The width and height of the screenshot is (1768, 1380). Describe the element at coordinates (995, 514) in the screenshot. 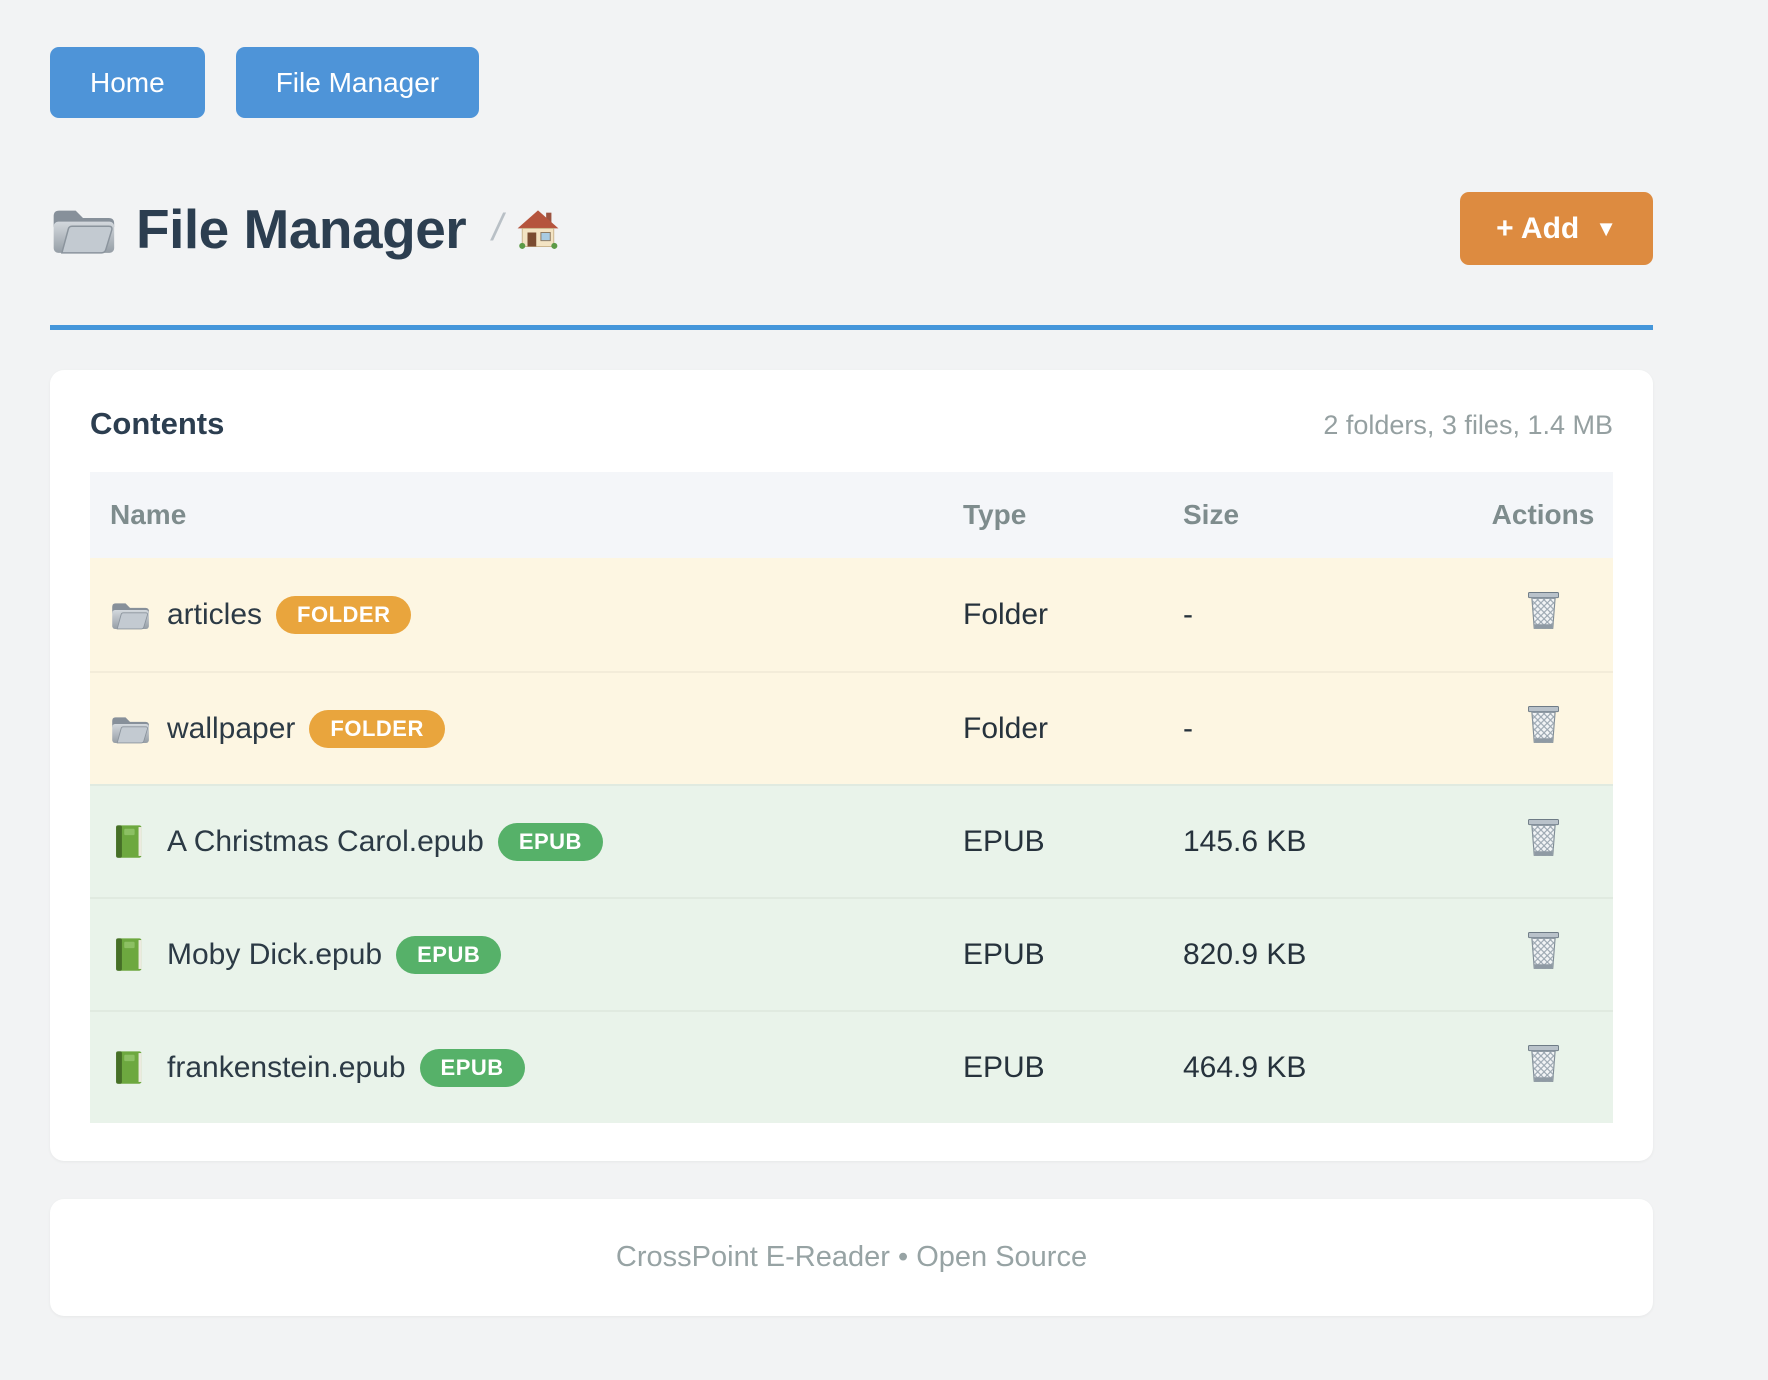

I see `column-header-type: Type` at that location.